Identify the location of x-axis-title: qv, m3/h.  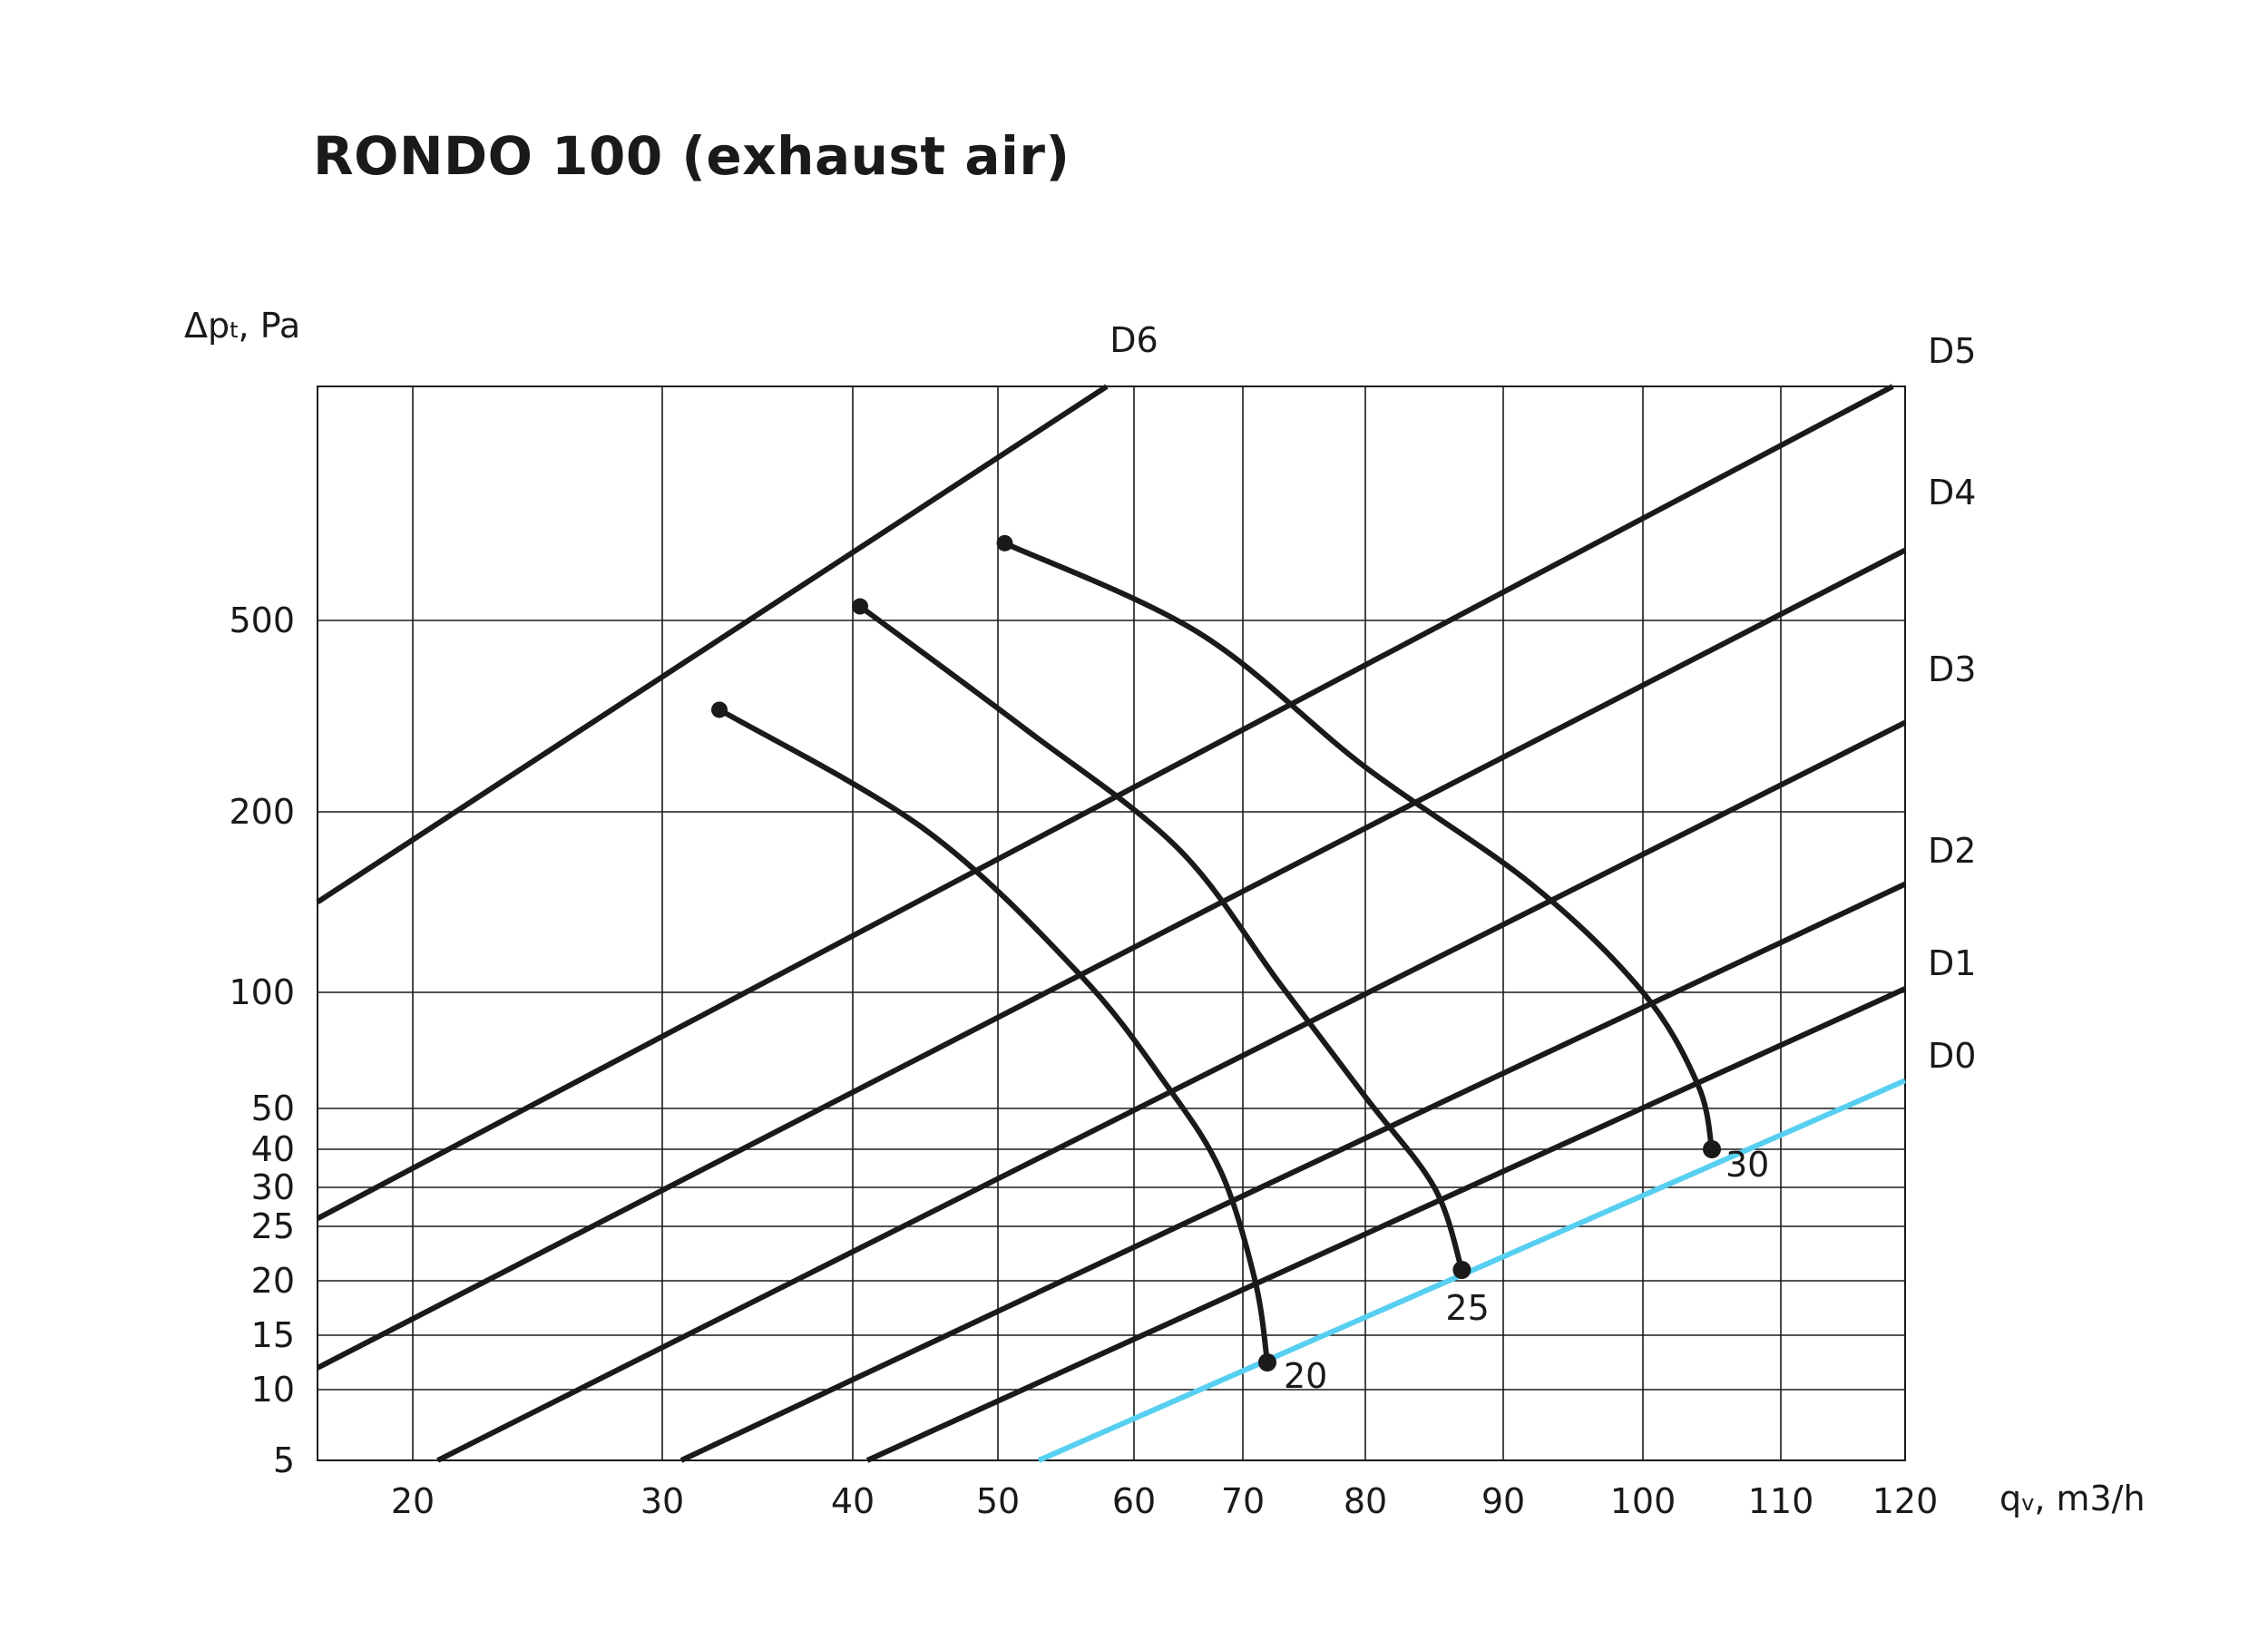
(2073, 1499).